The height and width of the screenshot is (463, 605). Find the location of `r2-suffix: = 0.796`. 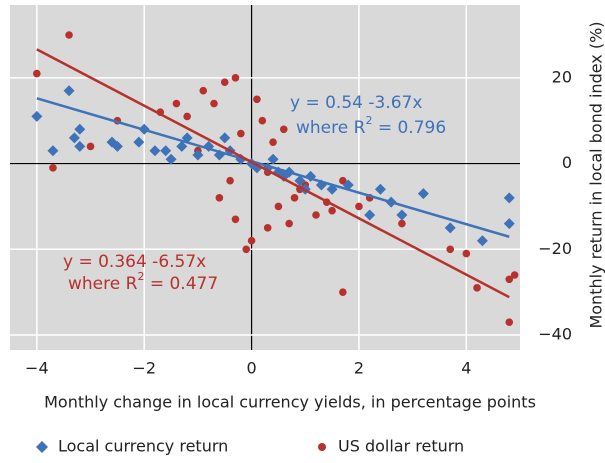

r2-suffix: = 0.796 is located at coordinates (409, 128).